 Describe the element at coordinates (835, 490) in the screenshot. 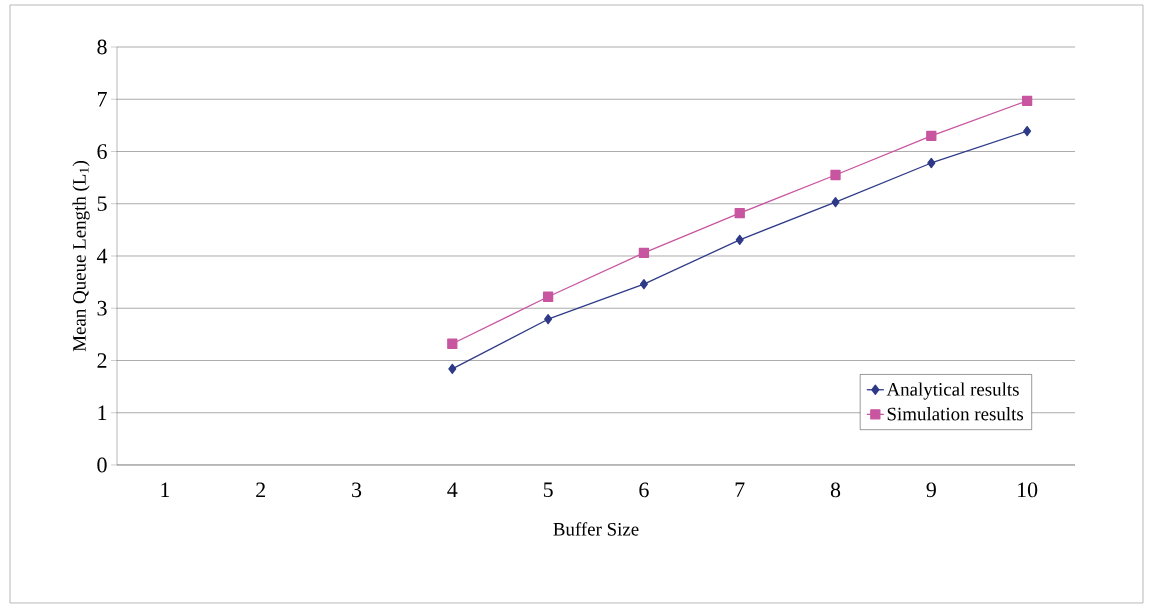

I see `x-tick-label: 8` at that location.